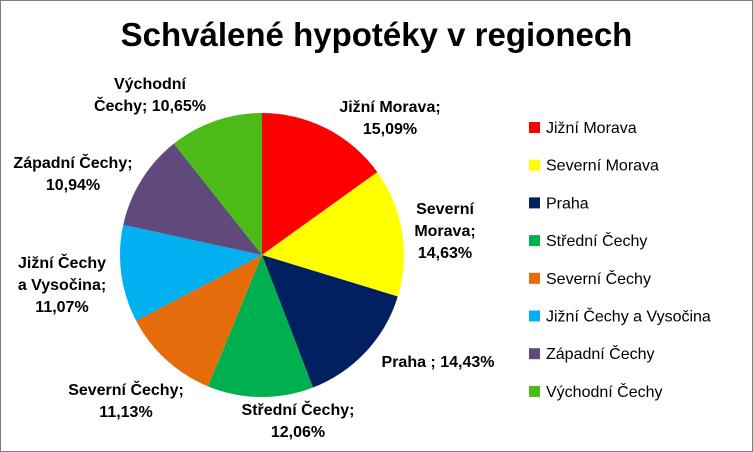  I want to click on legend-label-praha: Praha, so click(567, 203).